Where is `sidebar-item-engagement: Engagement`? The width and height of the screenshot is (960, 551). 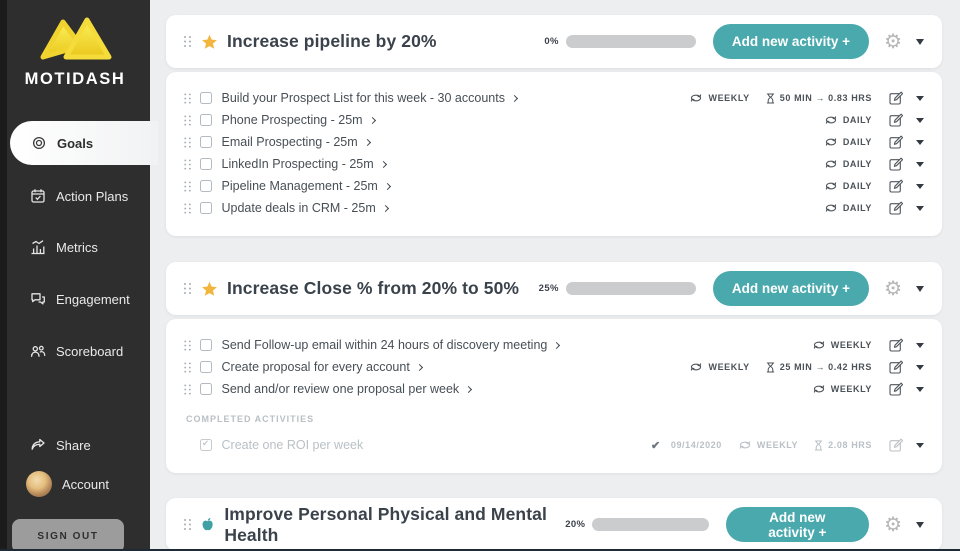 sidebar-item-engagement: Engagement is located at coordinates (75, 299).